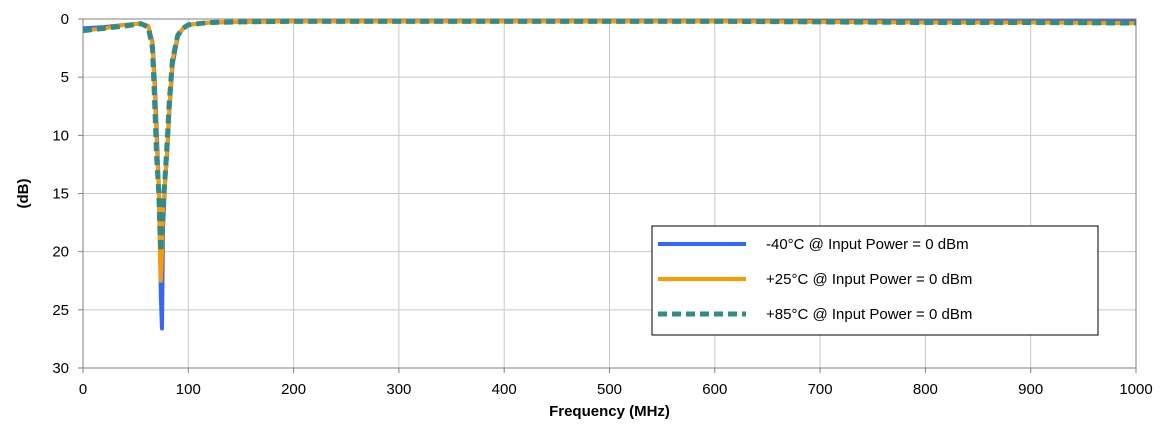  What do you see at coordinates (1030, 389) in the screenshot?
I see `x-tick-label: 900` at bounding box center [1030, 389].